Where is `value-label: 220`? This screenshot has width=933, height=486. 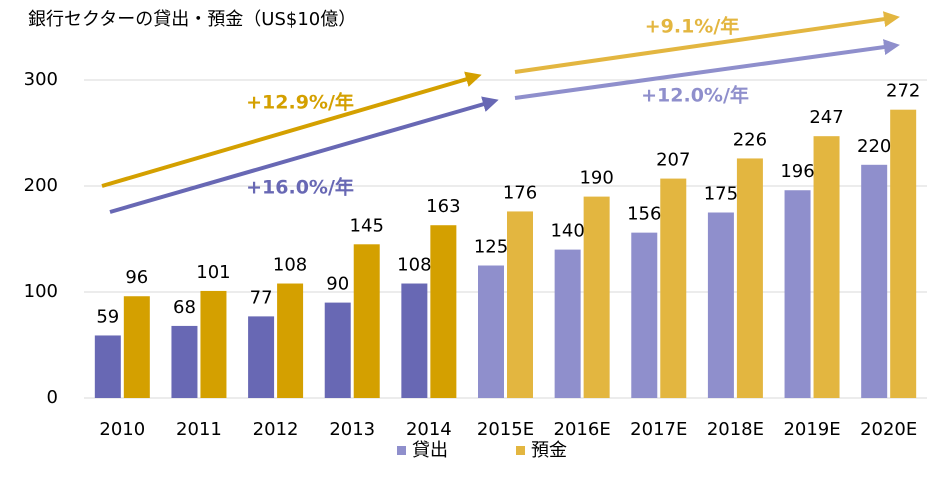
value-label: 220 is located at coordinates (874, 146).